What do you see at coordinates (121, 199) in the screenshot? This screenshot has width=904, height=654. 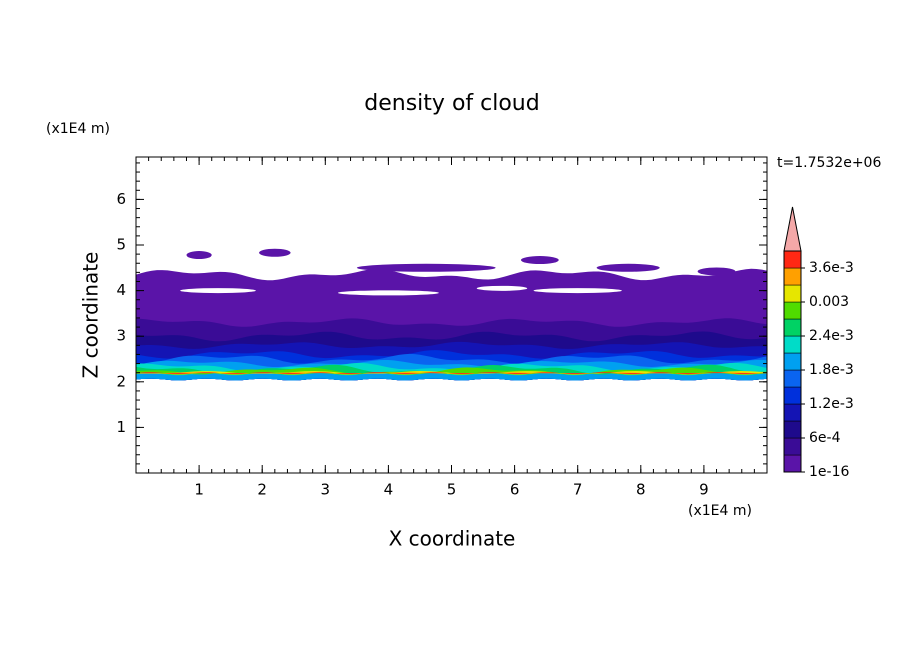 I see `y-tick-label: 6` at bounding box center [121, 199].